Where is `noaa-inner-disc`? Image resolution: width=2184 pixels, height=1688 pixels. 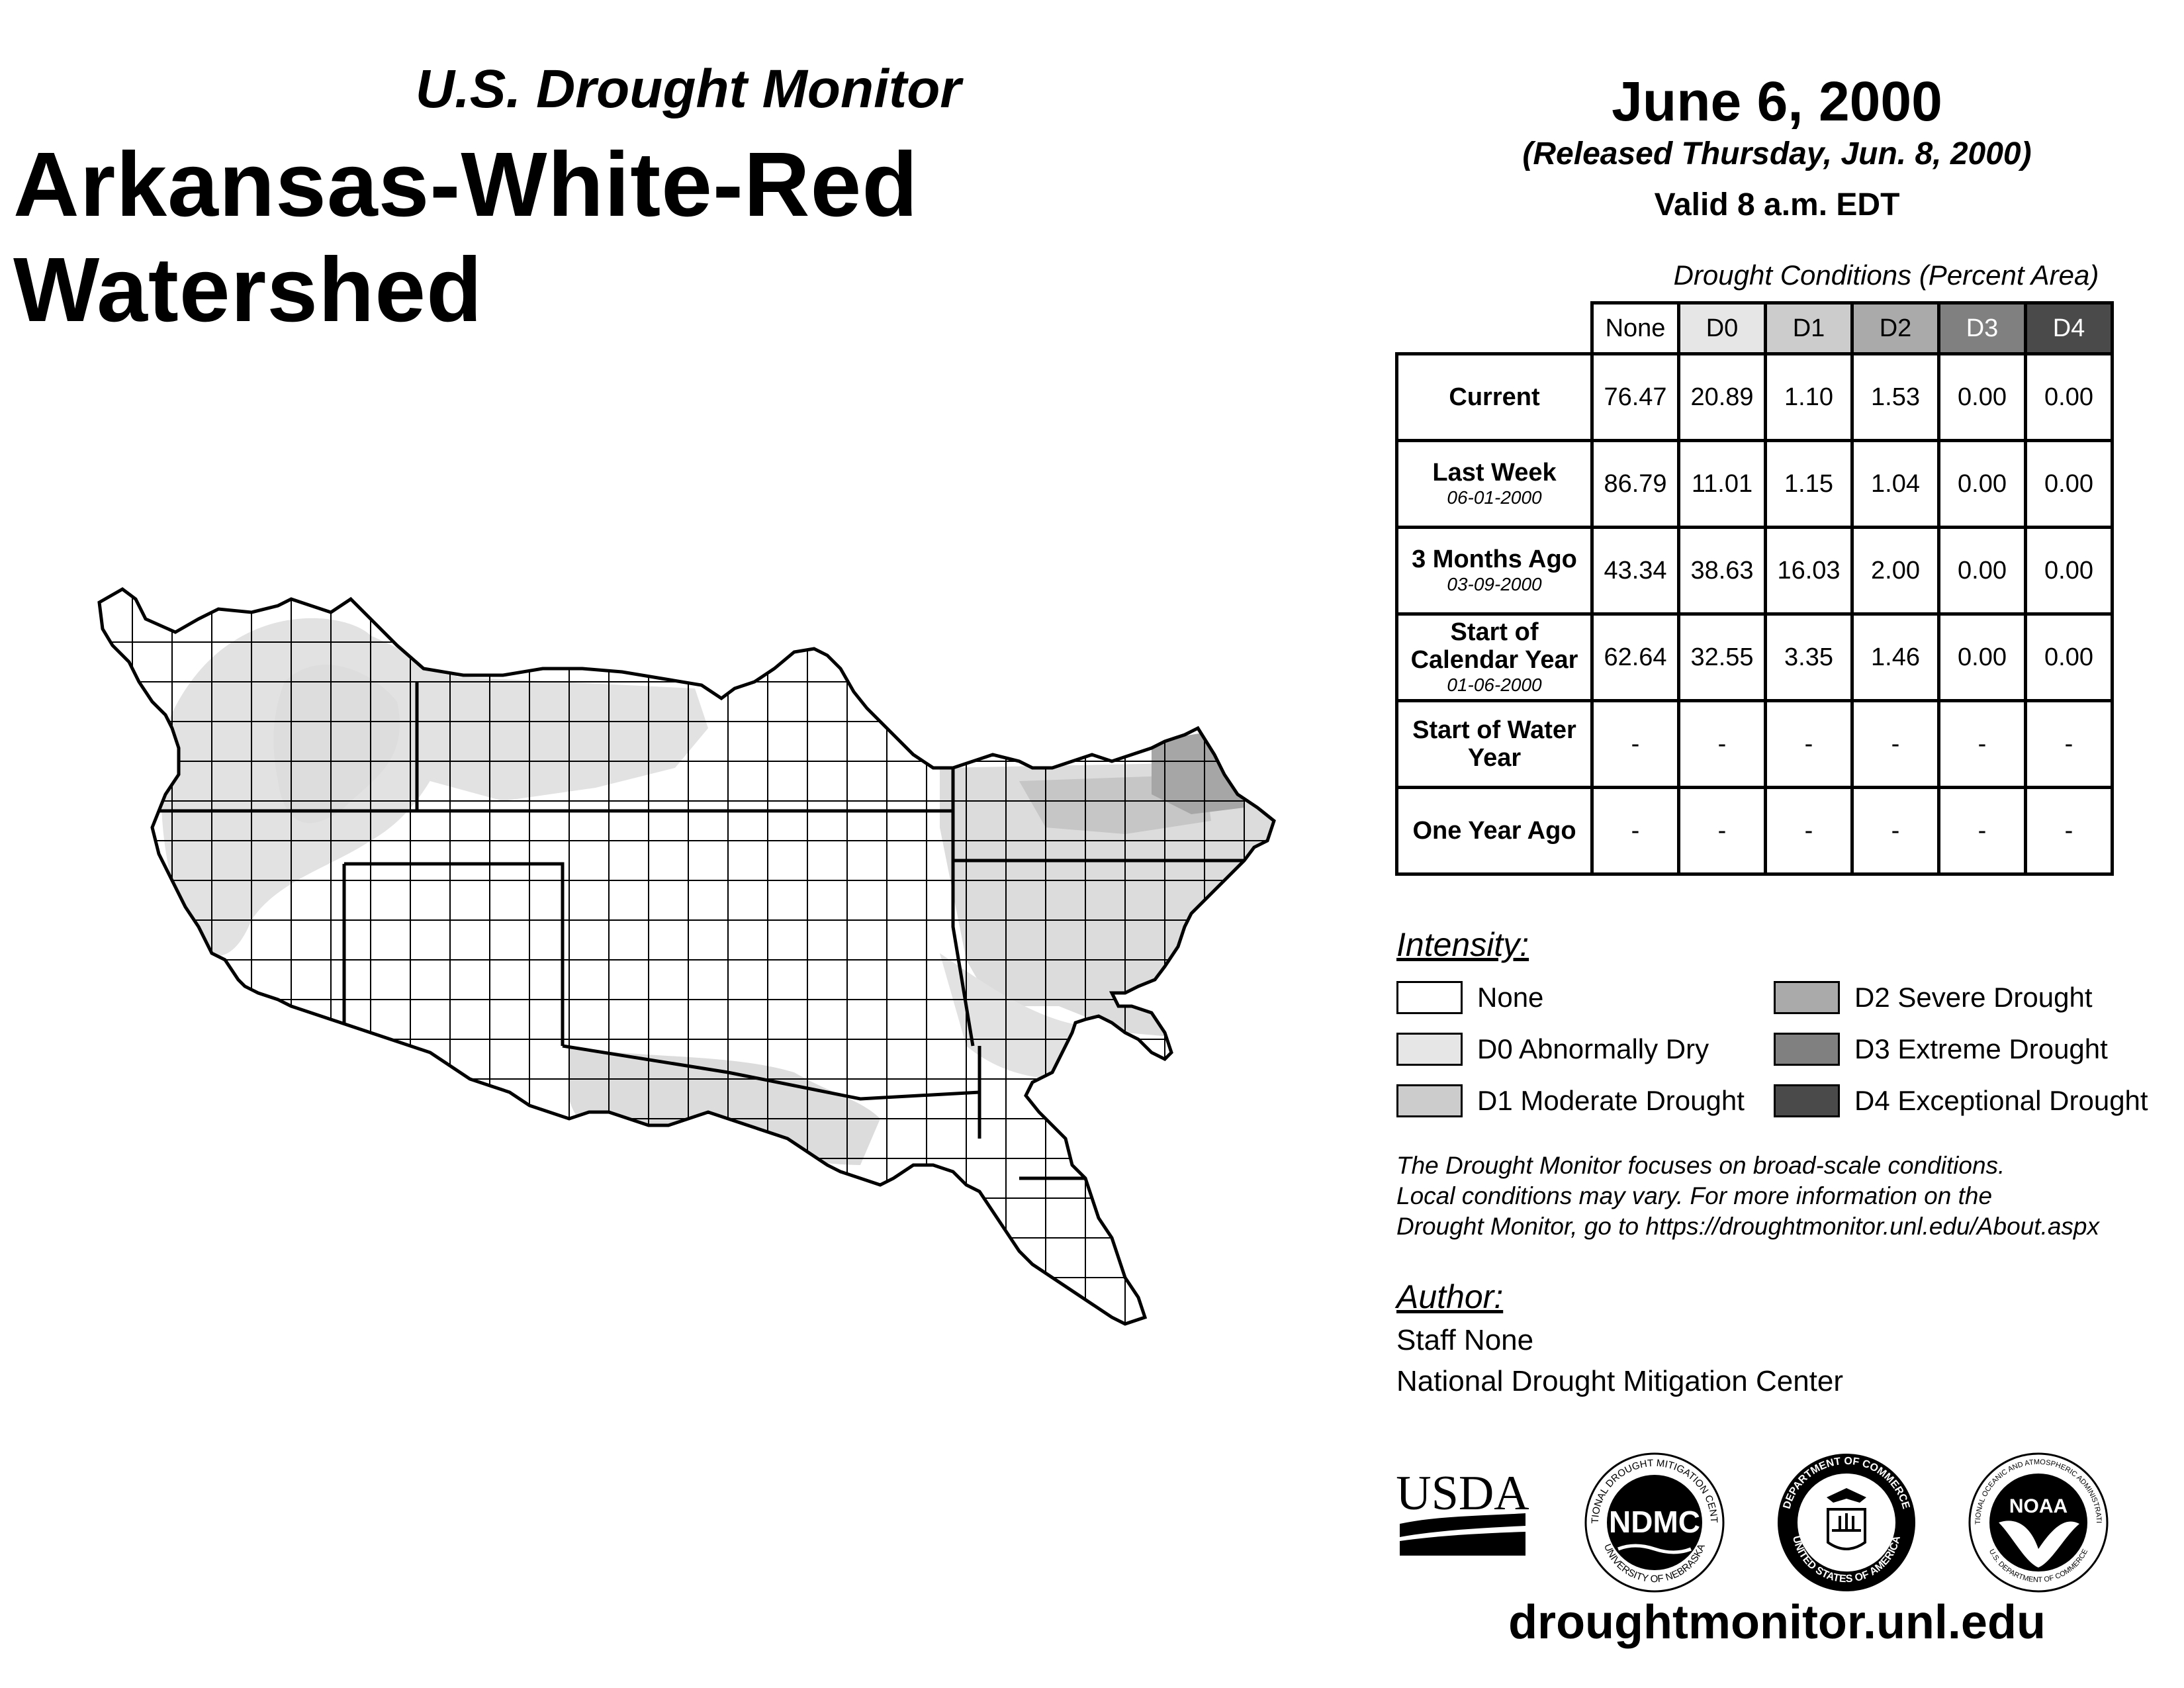 noaa-inner-disc is located at coordinates (2038, 1522).